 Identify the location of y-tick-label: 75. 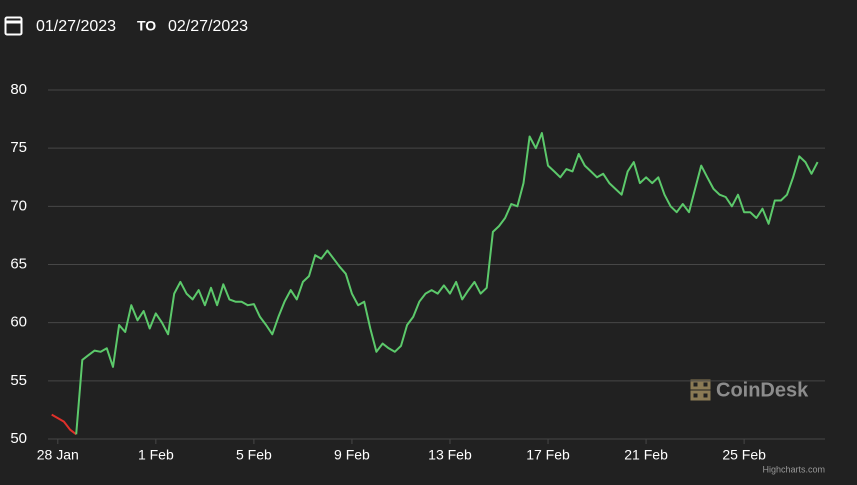
(18, 147).